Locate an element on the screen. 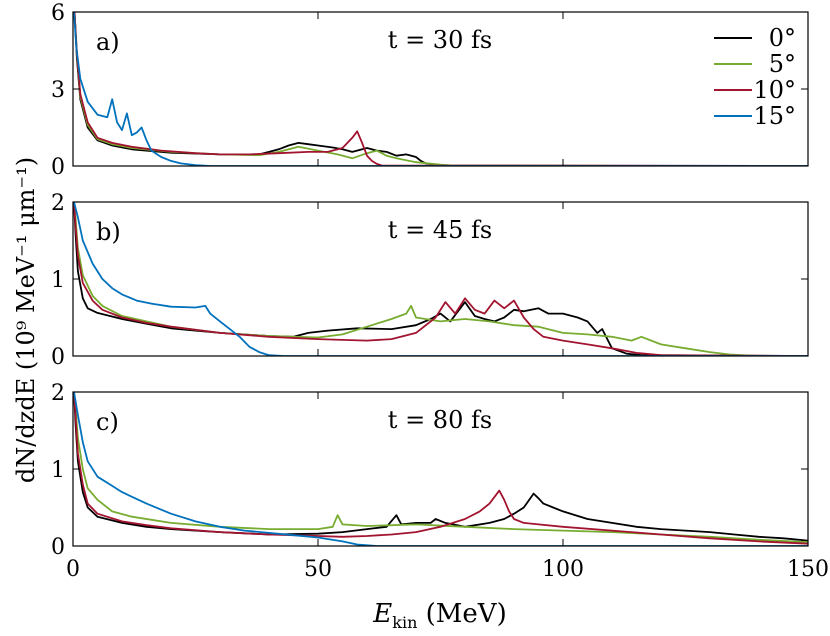 The width and height of the screenshot is (830, 636). legend: 0°5°10°15° is located at coordinates (755, 77).